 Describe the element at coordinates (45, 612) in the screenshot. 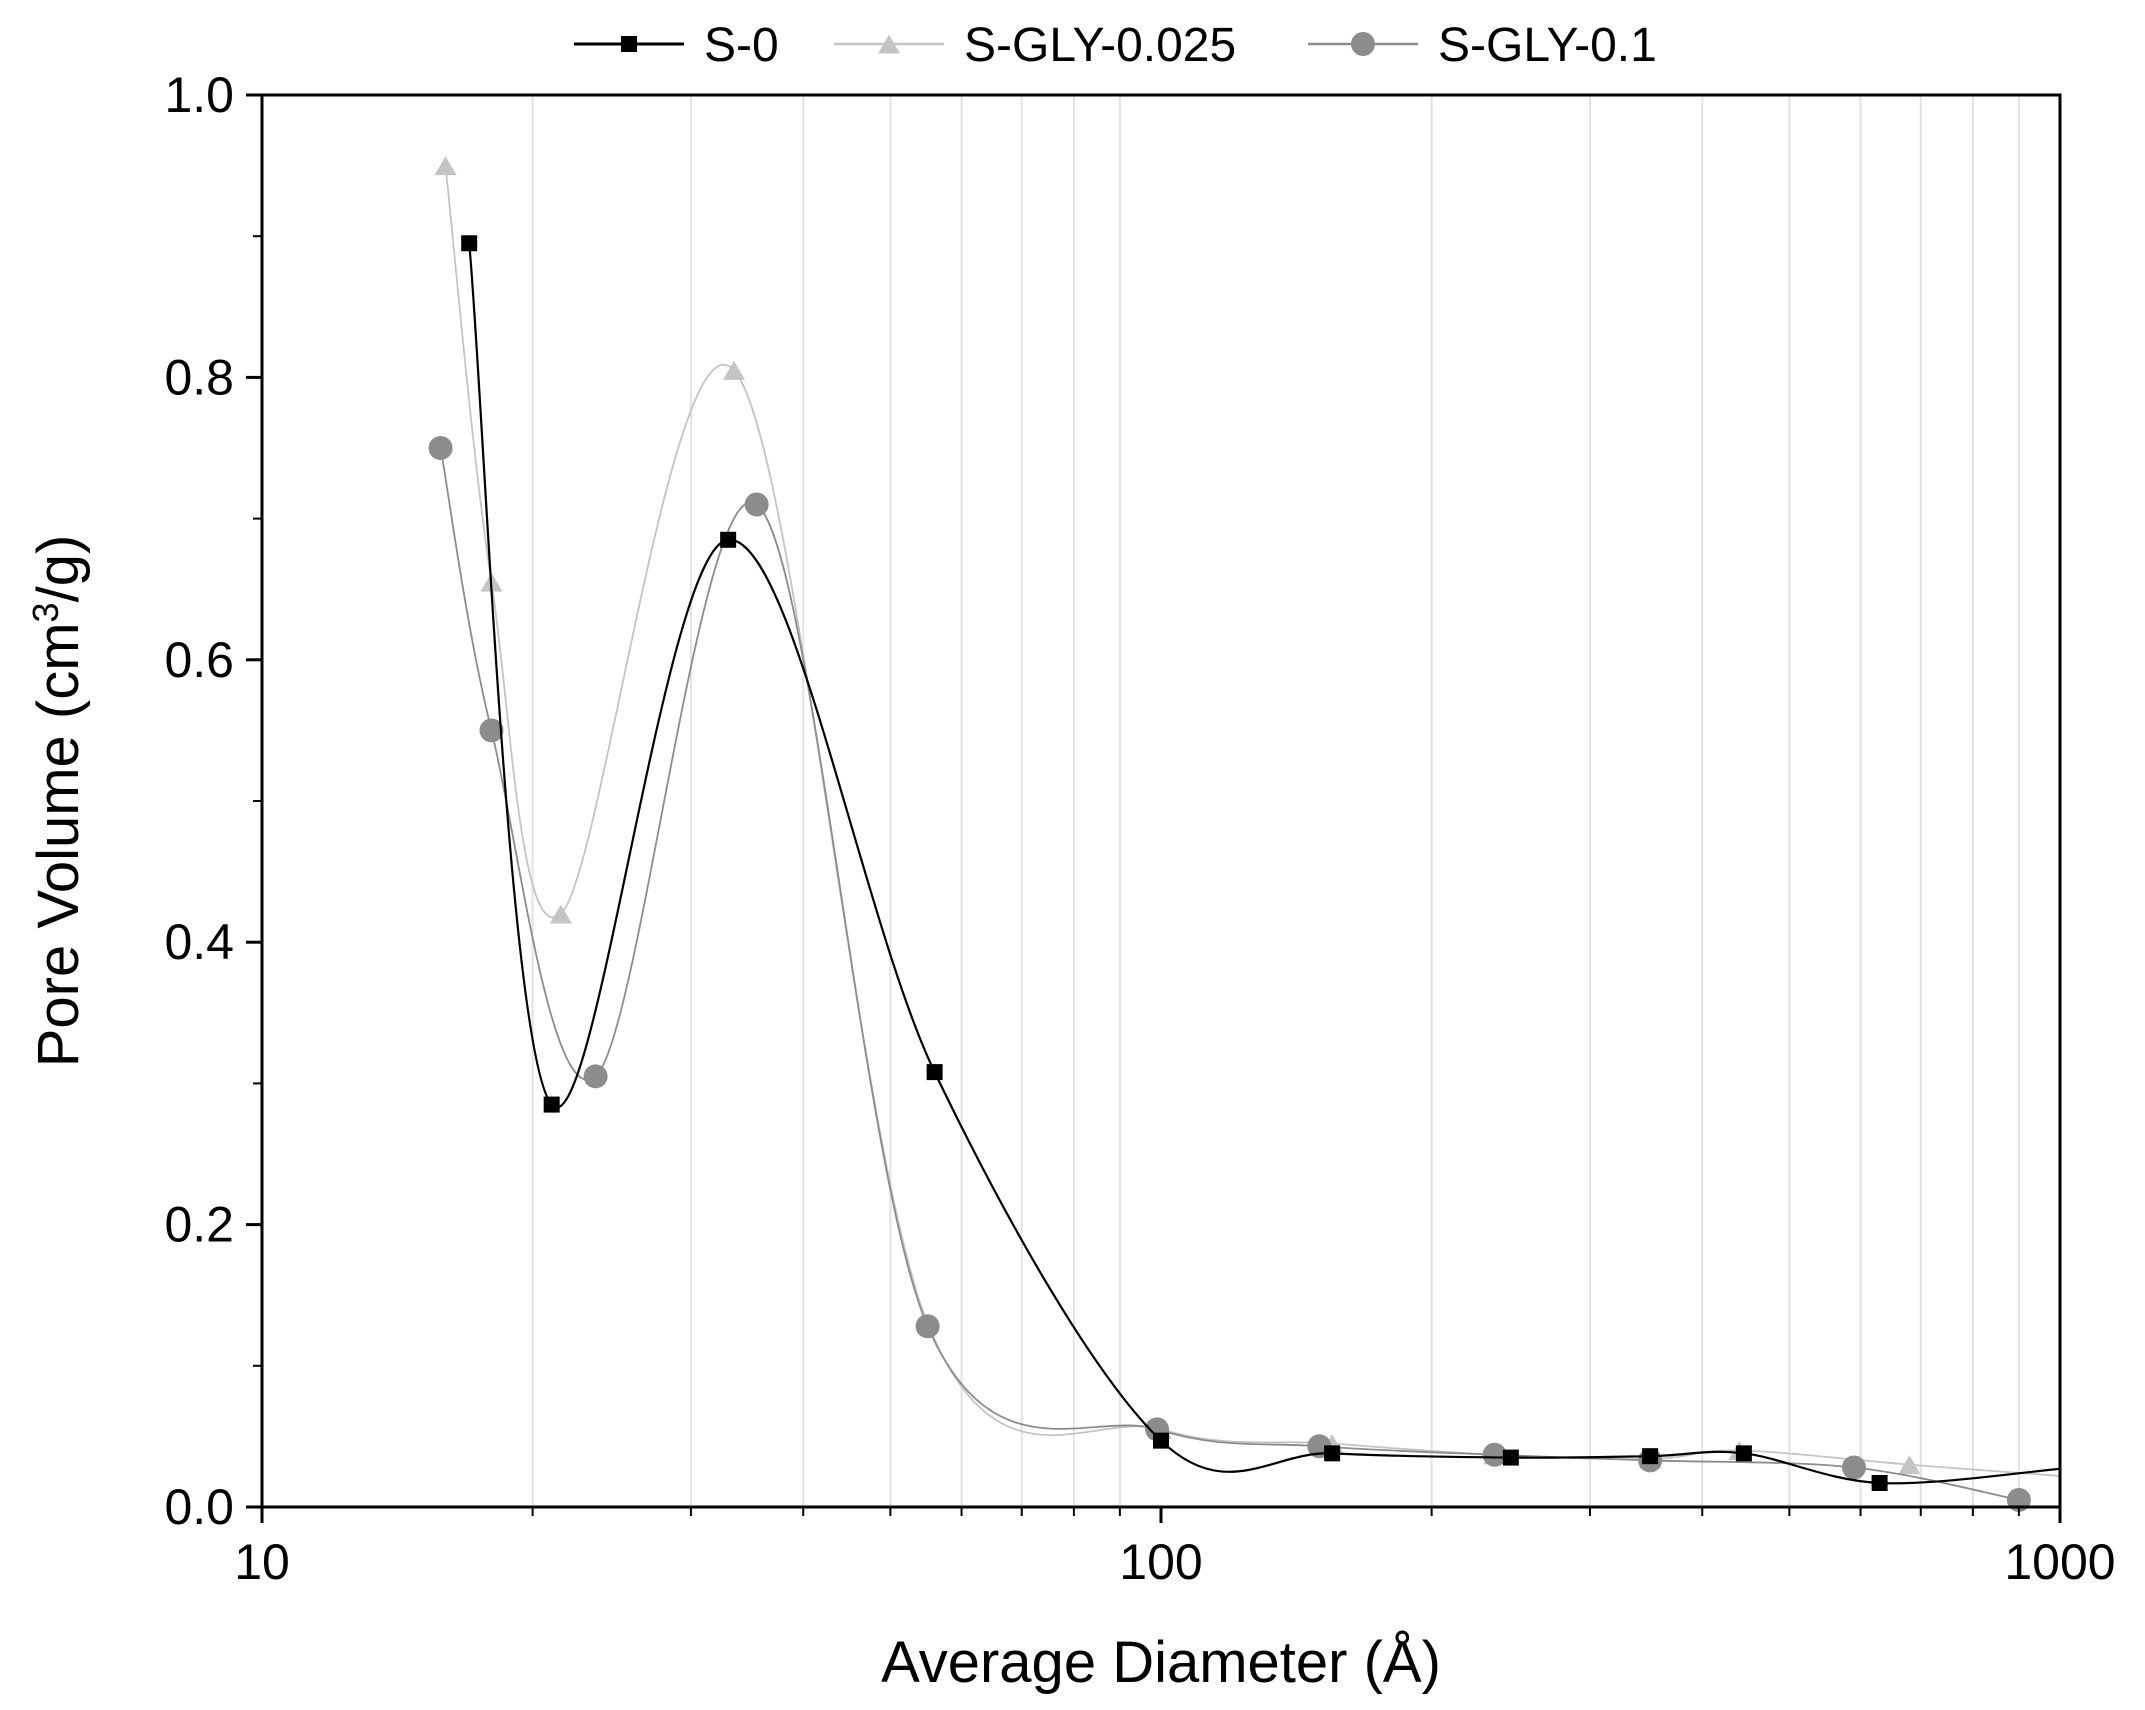

I see `y-axis-title-superscript: 3` at that location.